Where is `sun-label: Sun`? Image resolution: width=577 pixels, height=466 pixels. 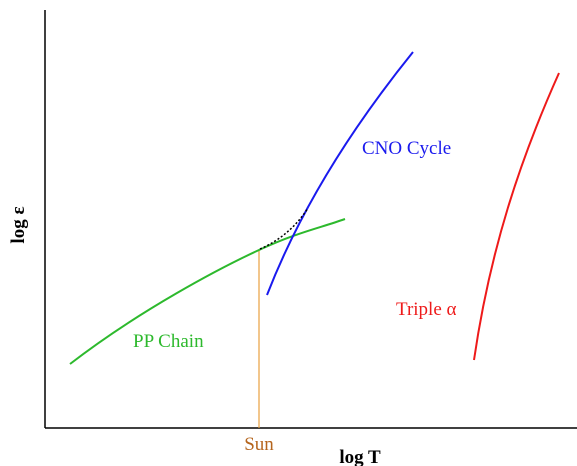 sun-label: Sun is located at coordinates (259, 444).